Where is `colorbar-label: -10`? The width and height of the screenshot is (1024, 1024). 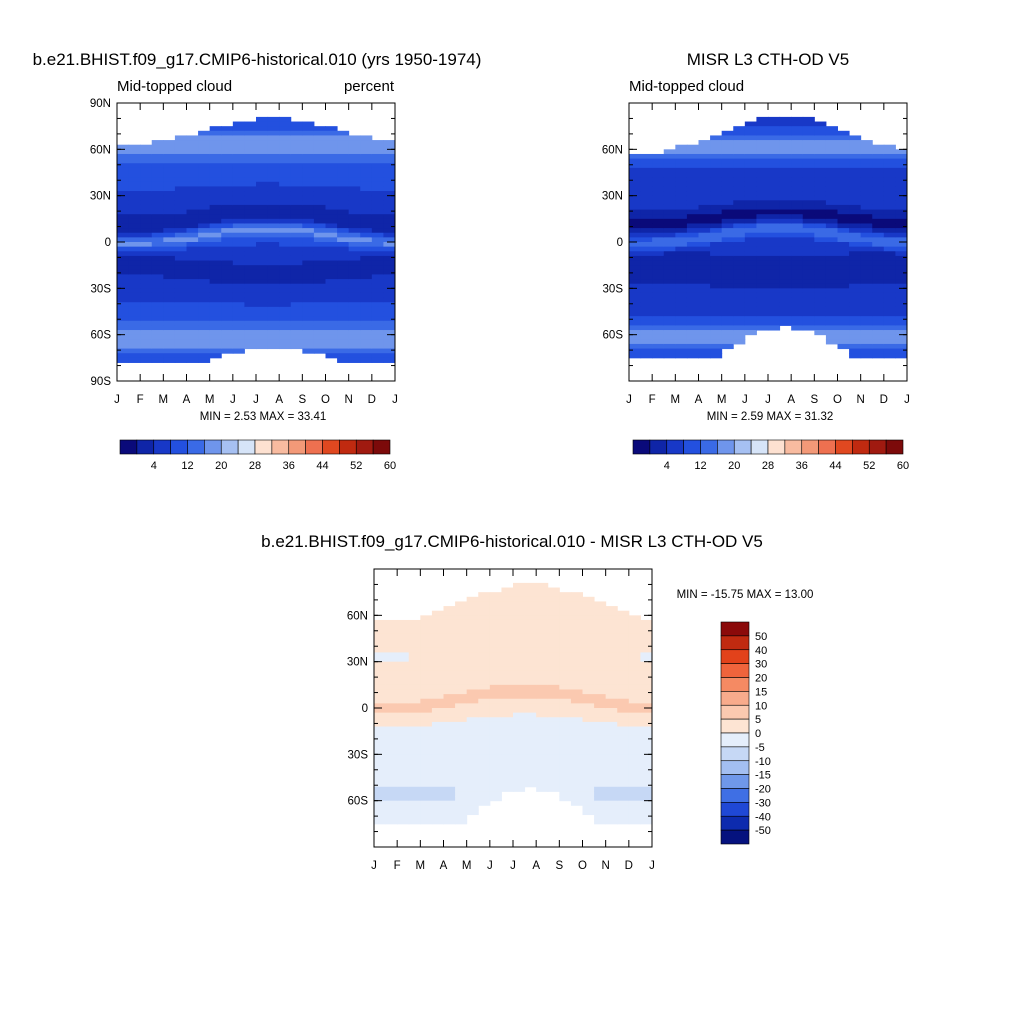
colorbar-label: -10 is located at coordinates (763, 762).